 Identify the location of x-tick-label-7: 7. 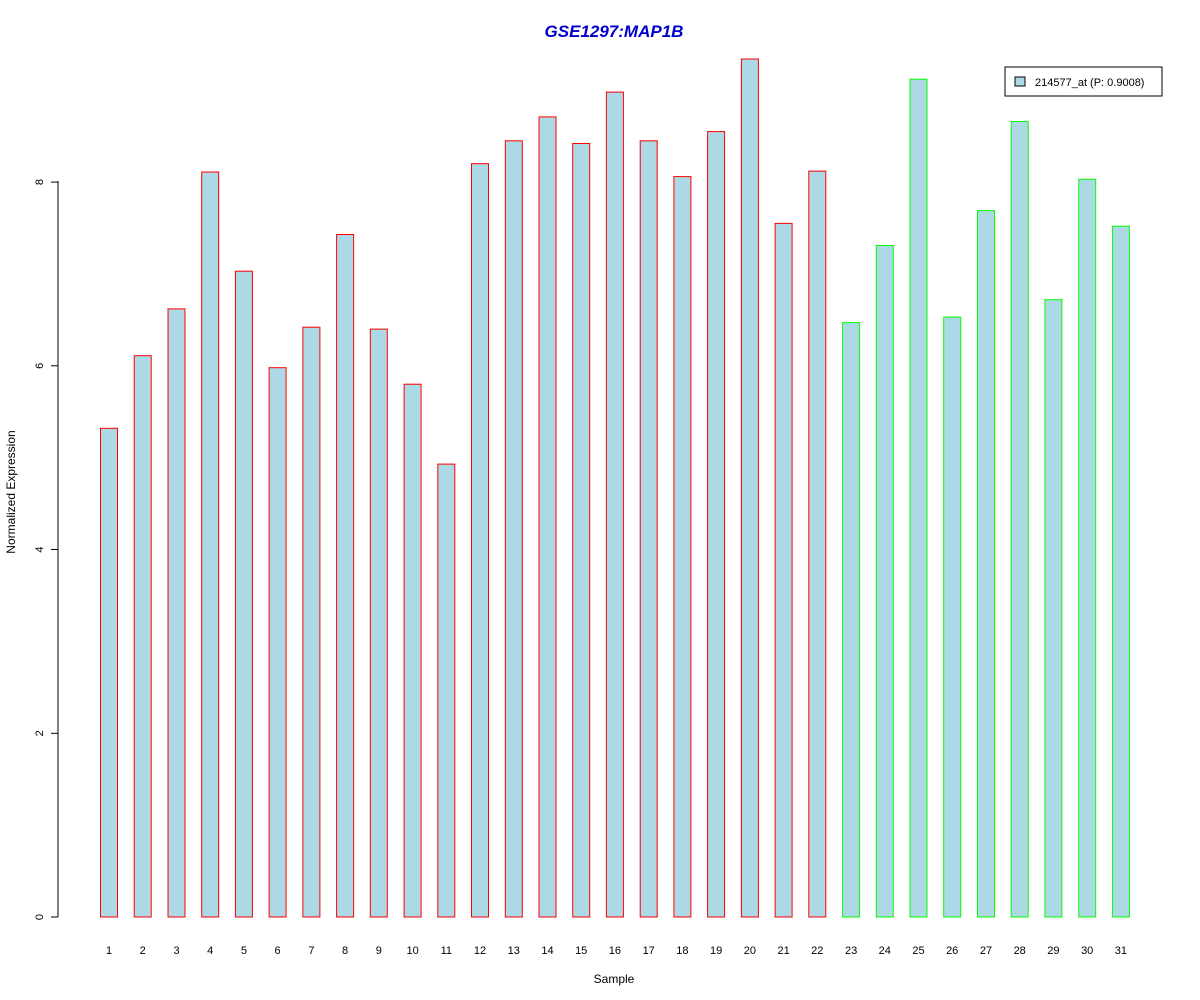
(311, 951).